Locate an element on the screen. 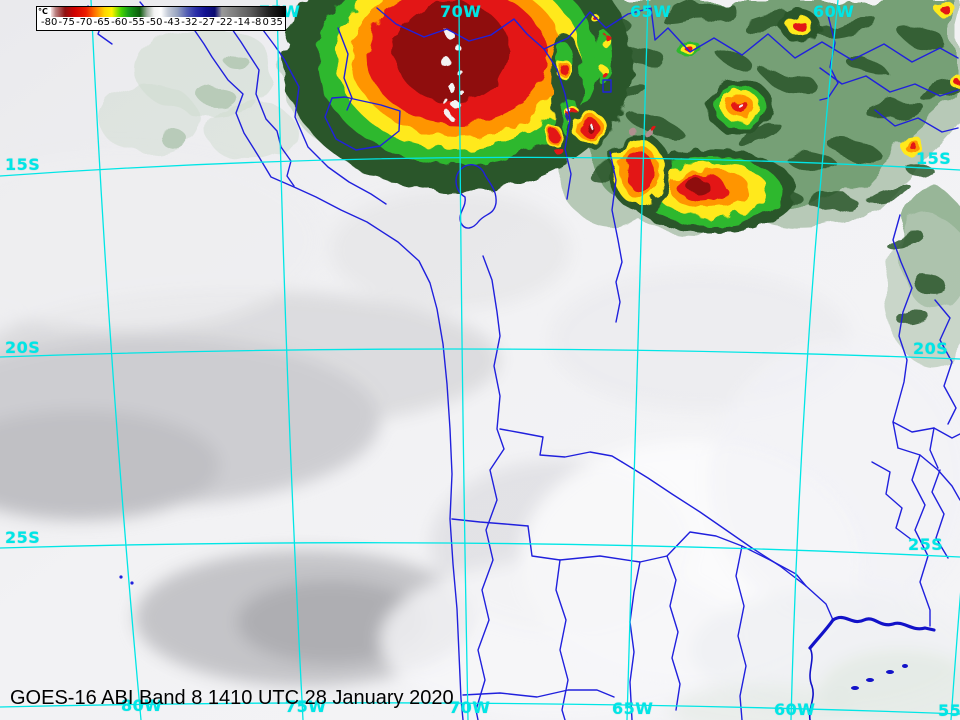  longitude-line-55w is located at coordinates (955, 656).